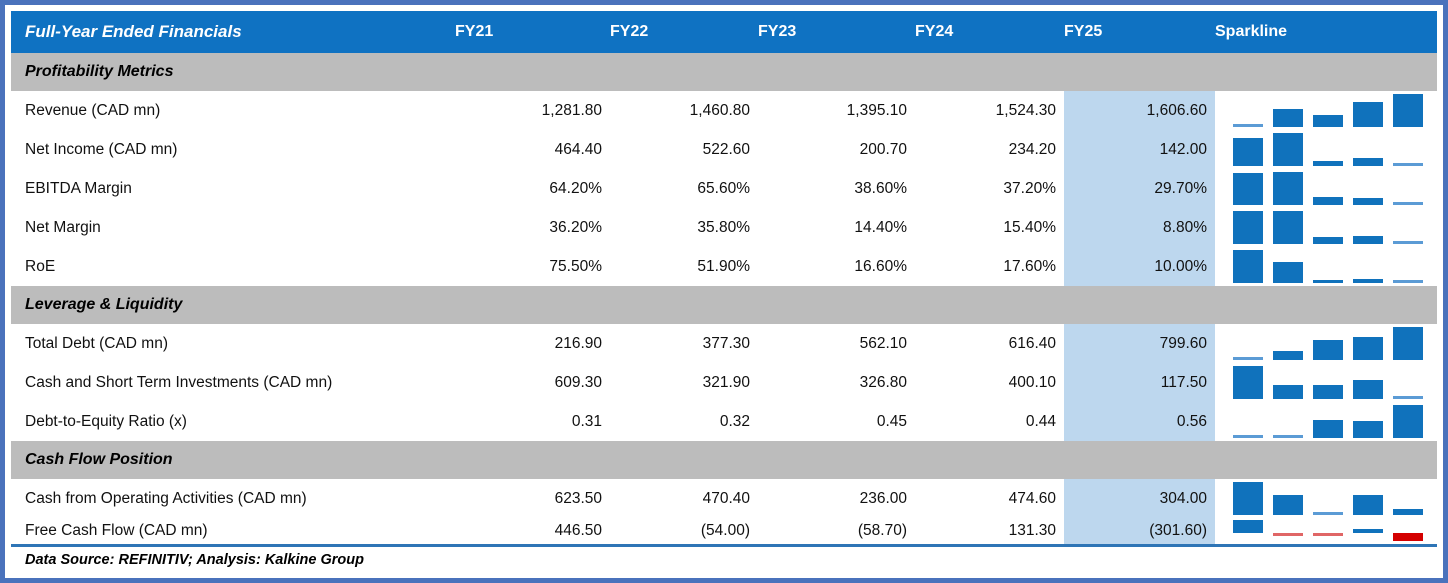 The height and width of the screenshot is (583, 1448). Describe the element at coordinates (1139, 227) in the screenshot. I see `metric-value-fy25: 8.80%` at that location.